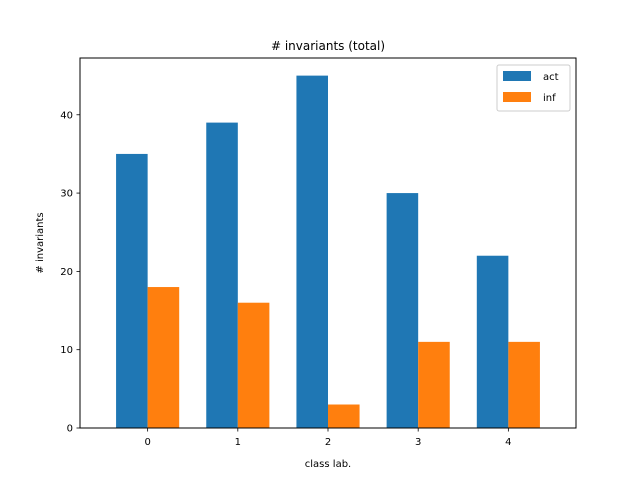 The height and width of the screenshot is (480, 640). Describe the element at coordinates (517, 76) in the screenshot. I see `legend-swatch-act` at that location.